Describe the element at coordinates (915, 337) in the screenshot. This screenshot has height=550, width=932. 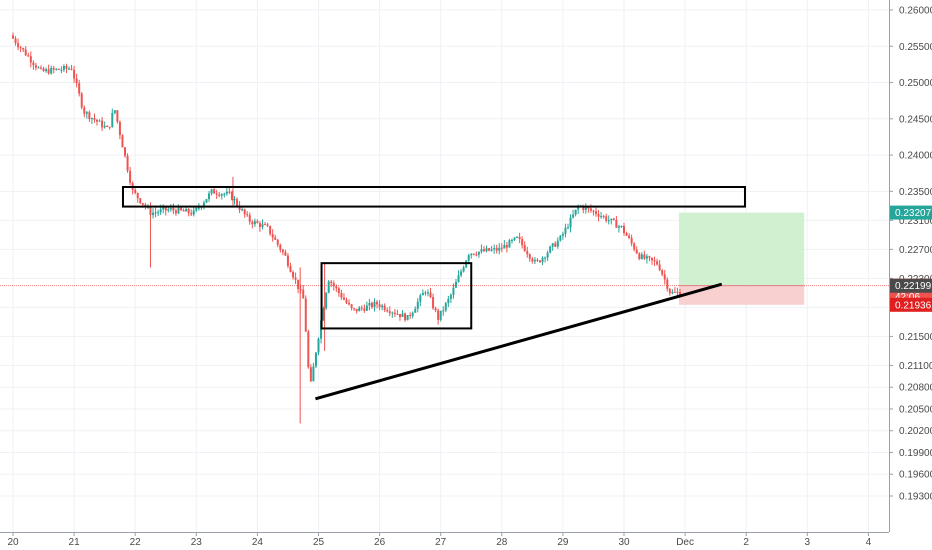
I see `y-tick-label: 0.21500` at that location.